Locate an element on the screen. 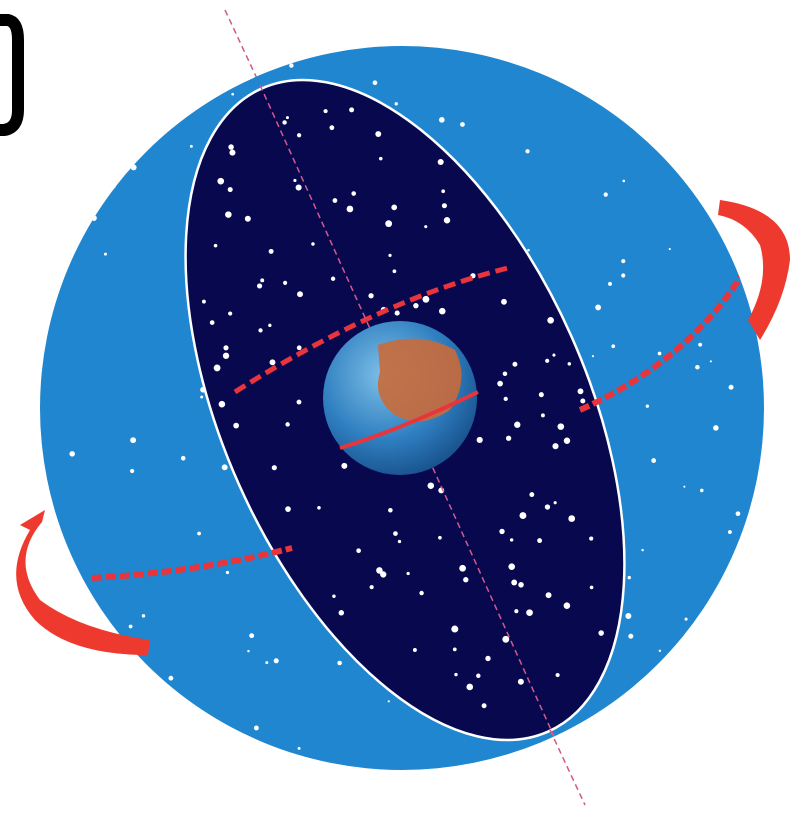  cropped-glyph is located at coordinates (12, 75).